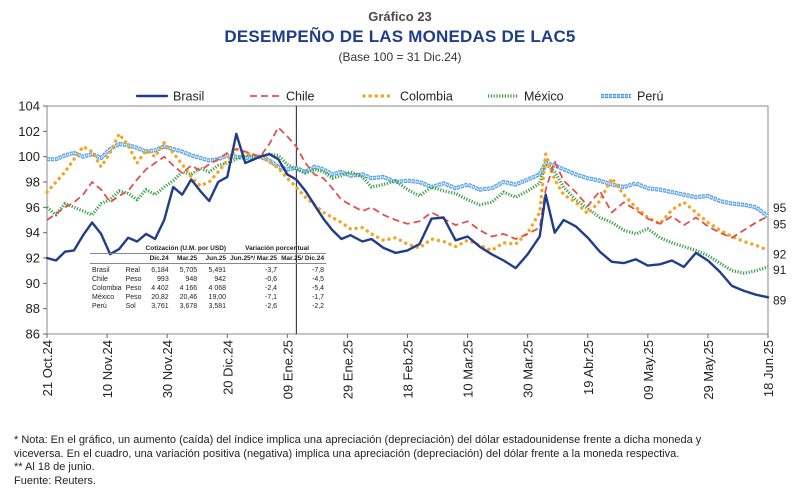 Image resolution: width=800 pixels, height=504 pixels. Describe the element at coordinates (188, 306) in the screenshot. I see `table-cell-value: 3,678` at that location.